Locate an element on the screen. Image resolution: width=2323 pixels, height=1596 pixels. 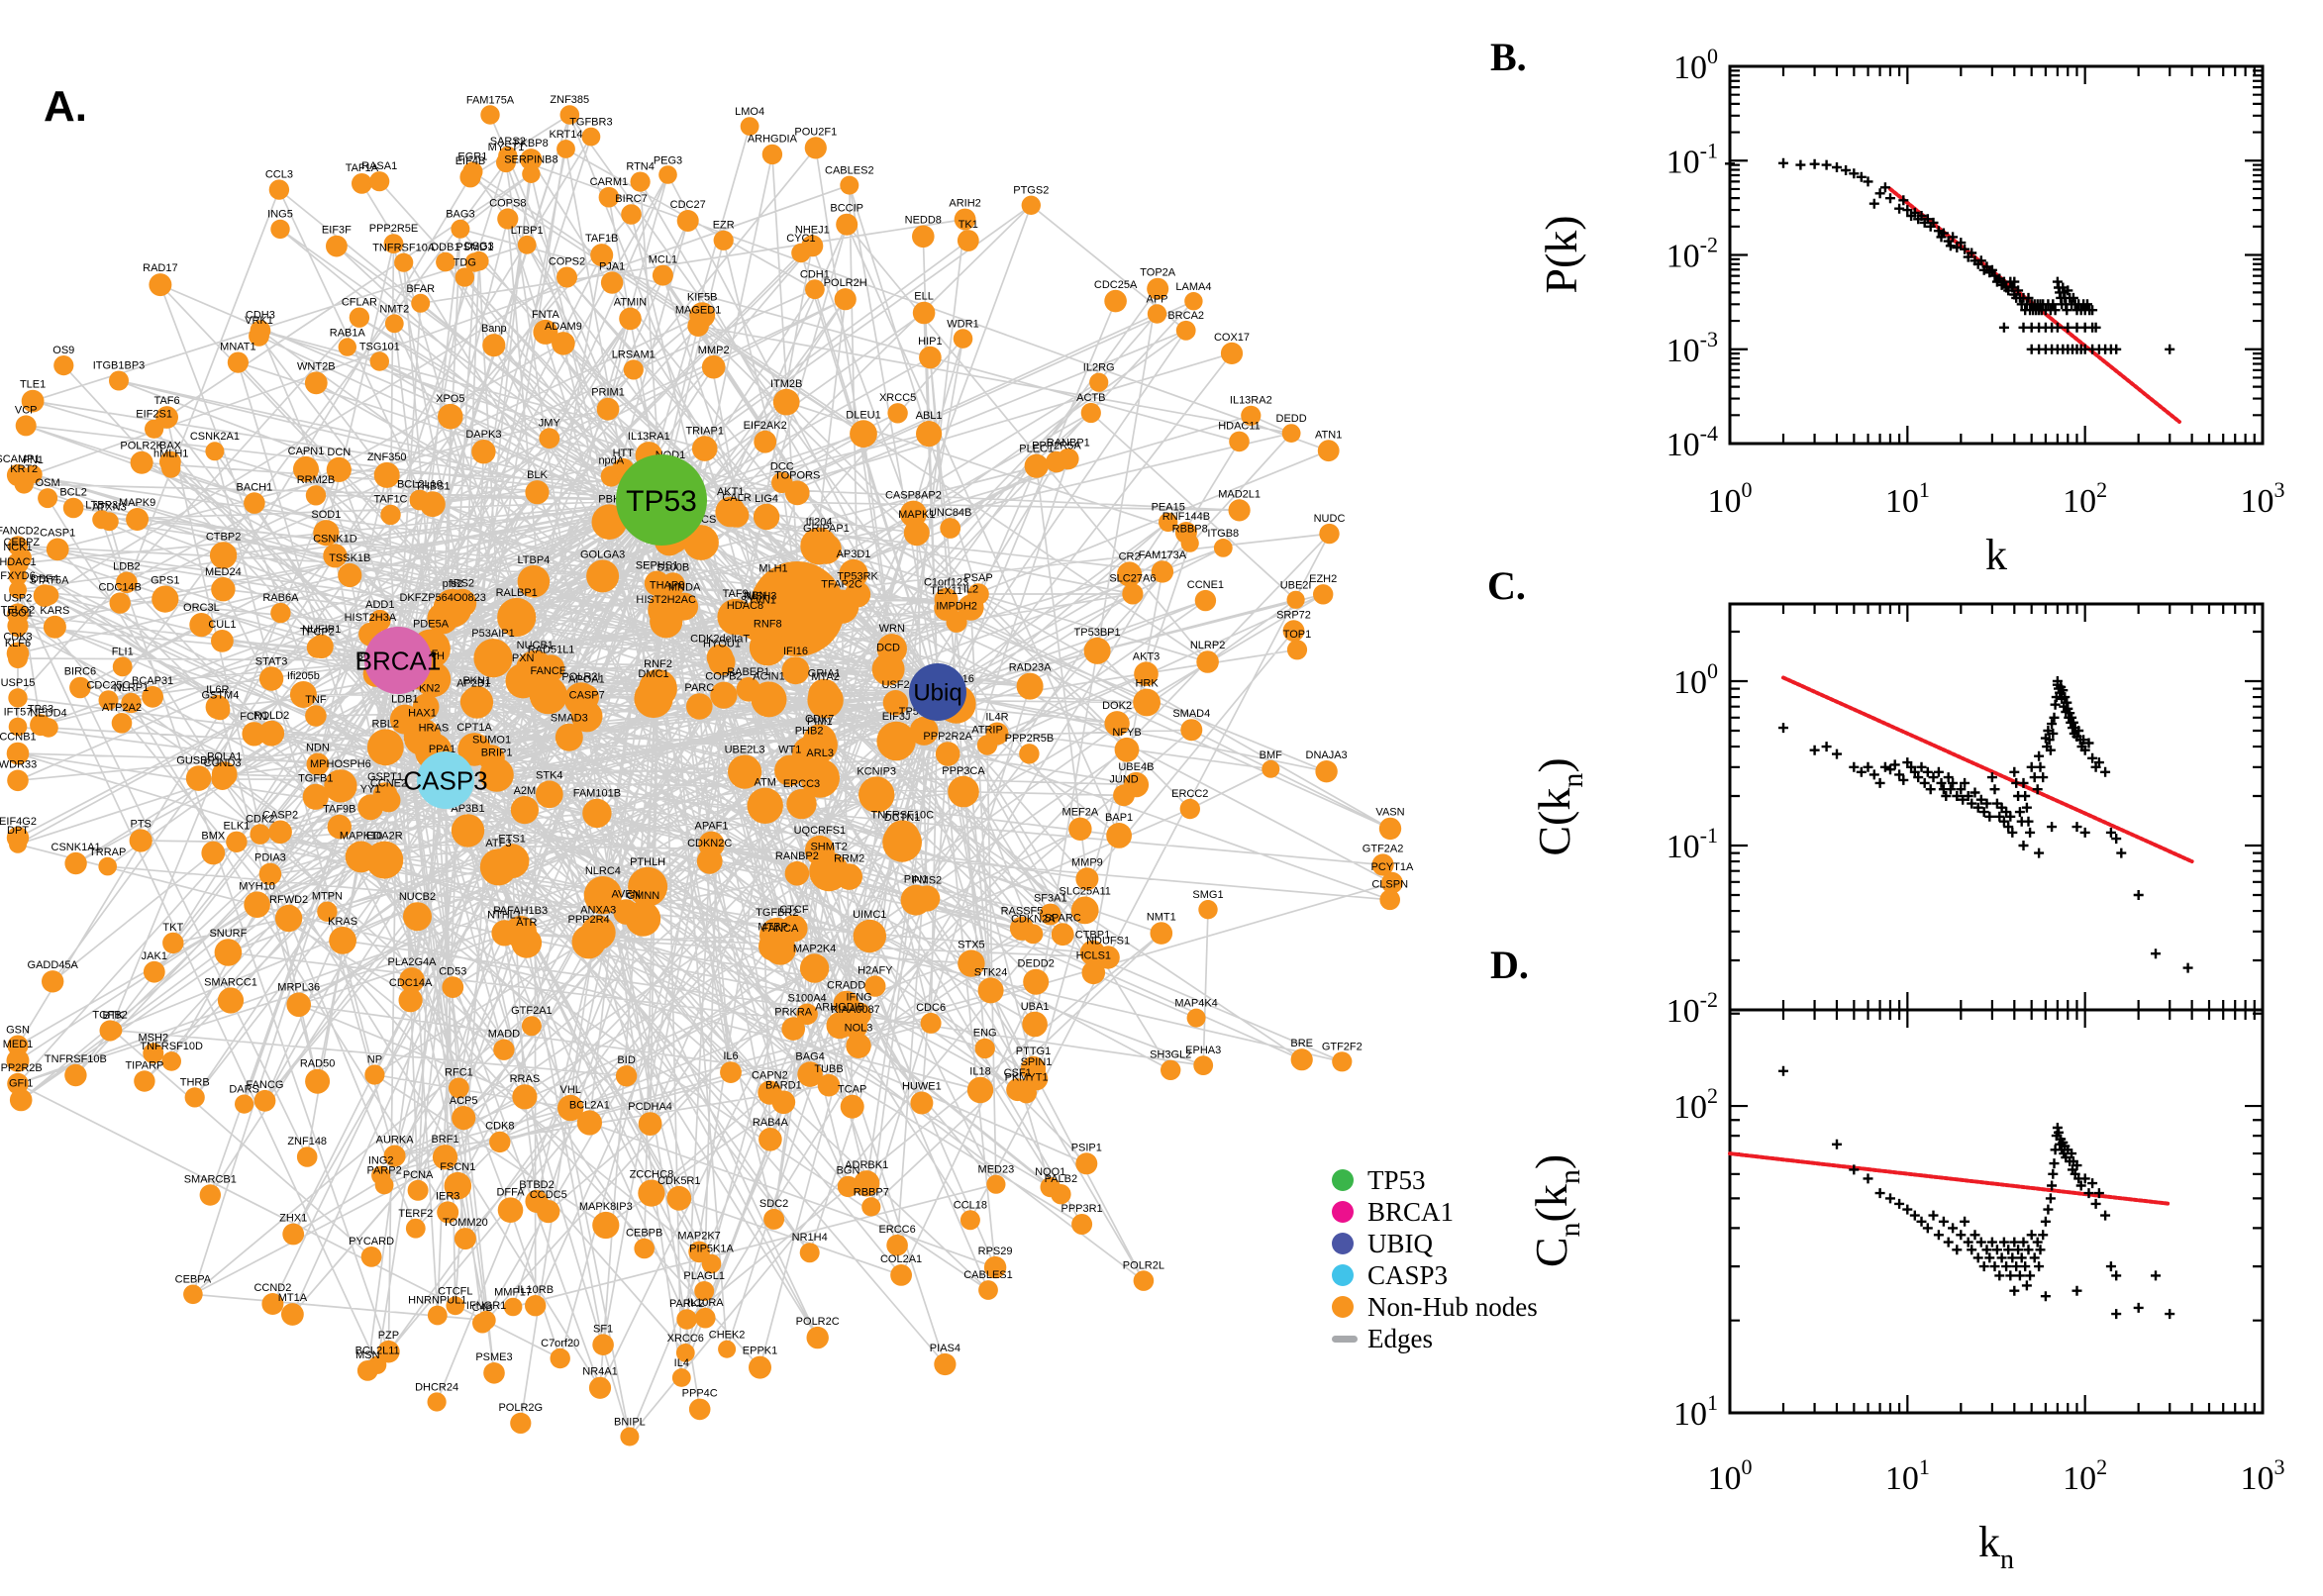
network-node-label: POLR2K is located at coordinates (141, 446).